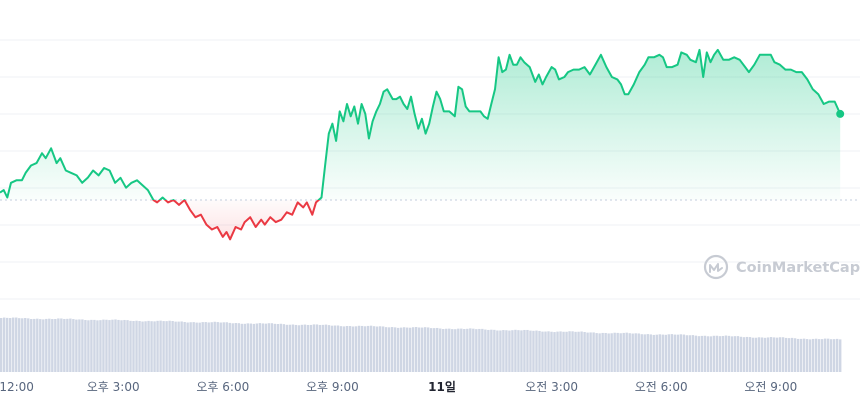 Image resolution: width=860 pixels, height=400 pixels. What do you see at coordinates (551, 387) in the screenshot?
I see `x-tick-label: 오전 3:00` at bounding box center [551, 387].